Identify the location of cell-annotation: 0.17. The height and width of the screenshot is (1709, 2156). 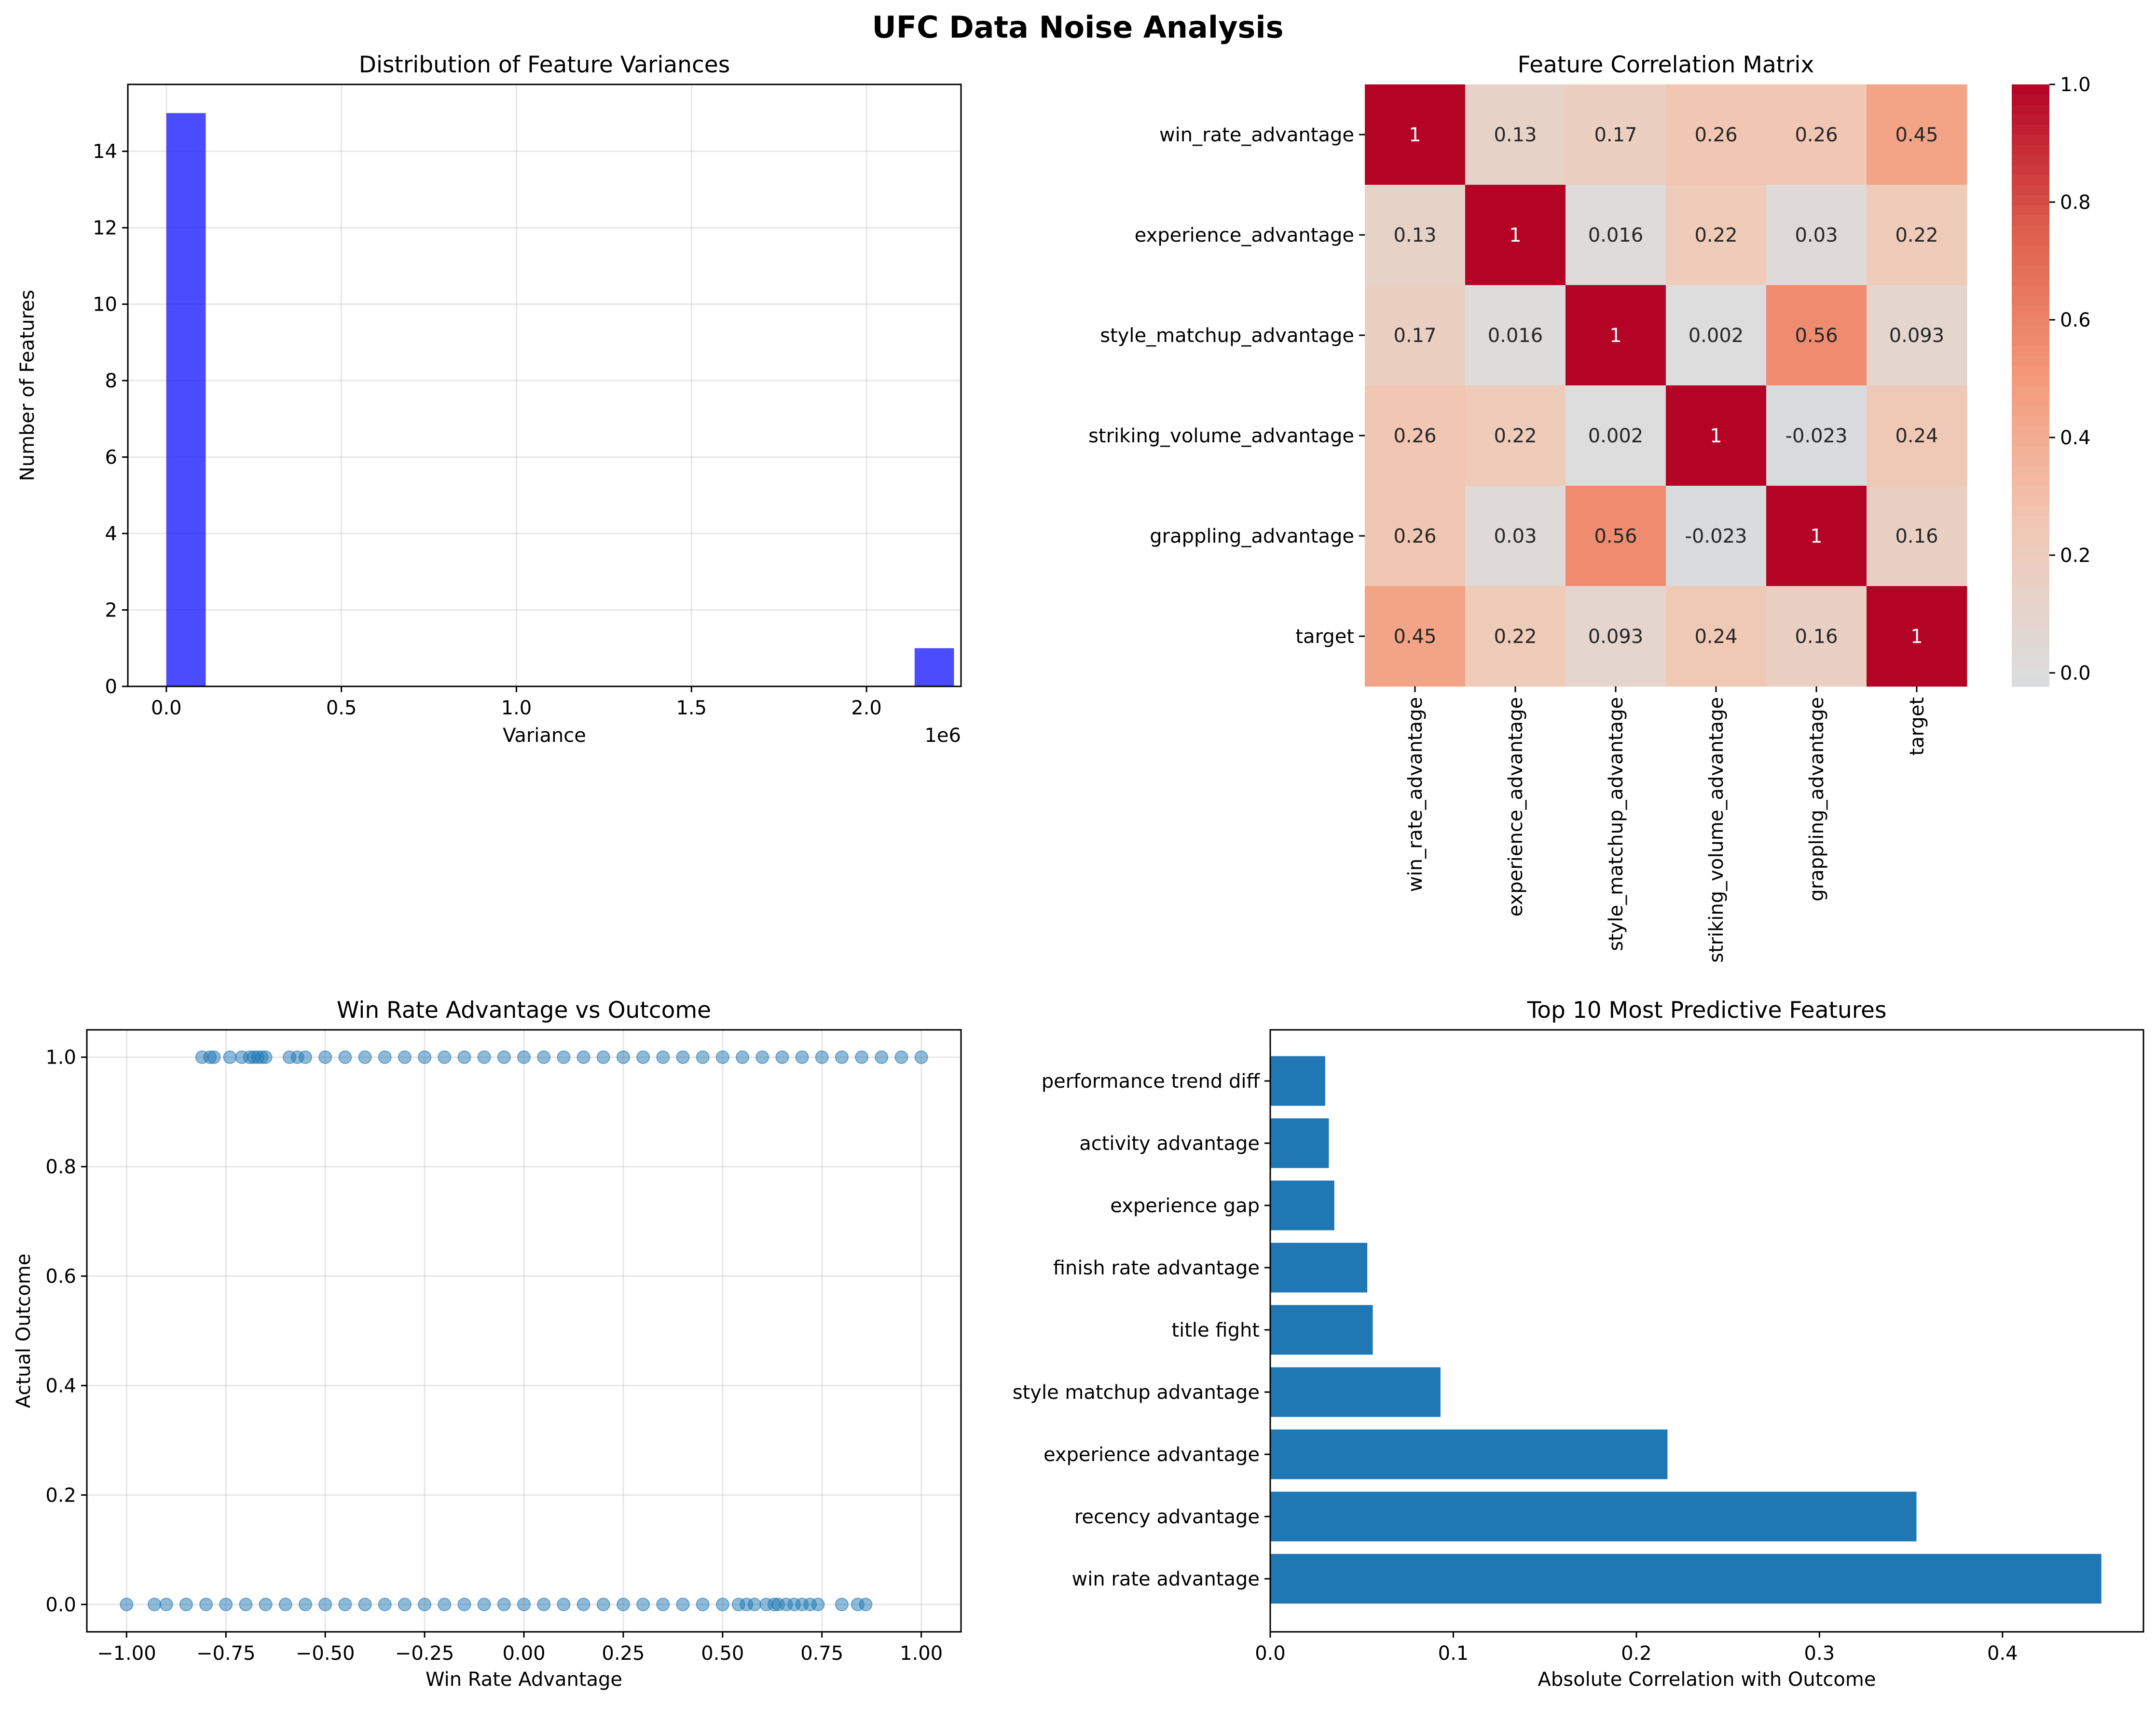
(1616, 135).